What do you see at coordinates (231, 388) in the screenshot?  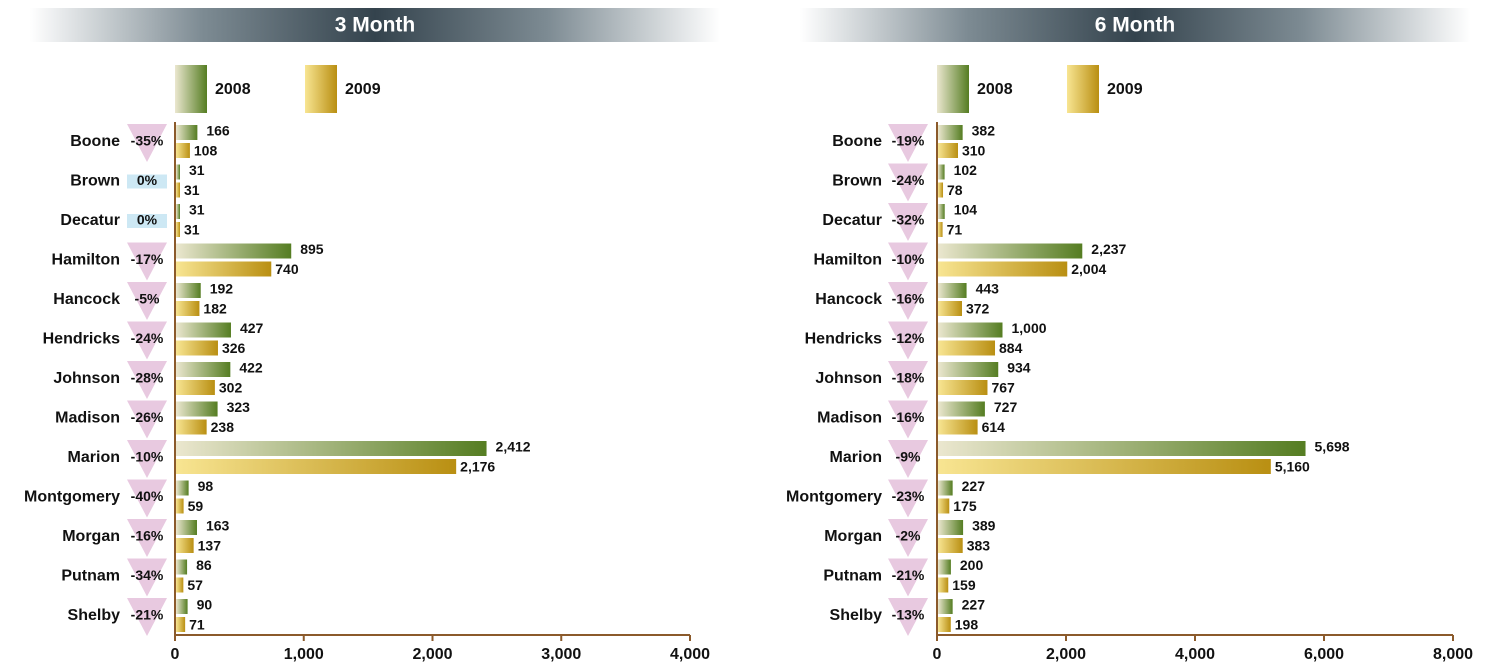 I see `value-label: 302` at bounding box center [231, 388].